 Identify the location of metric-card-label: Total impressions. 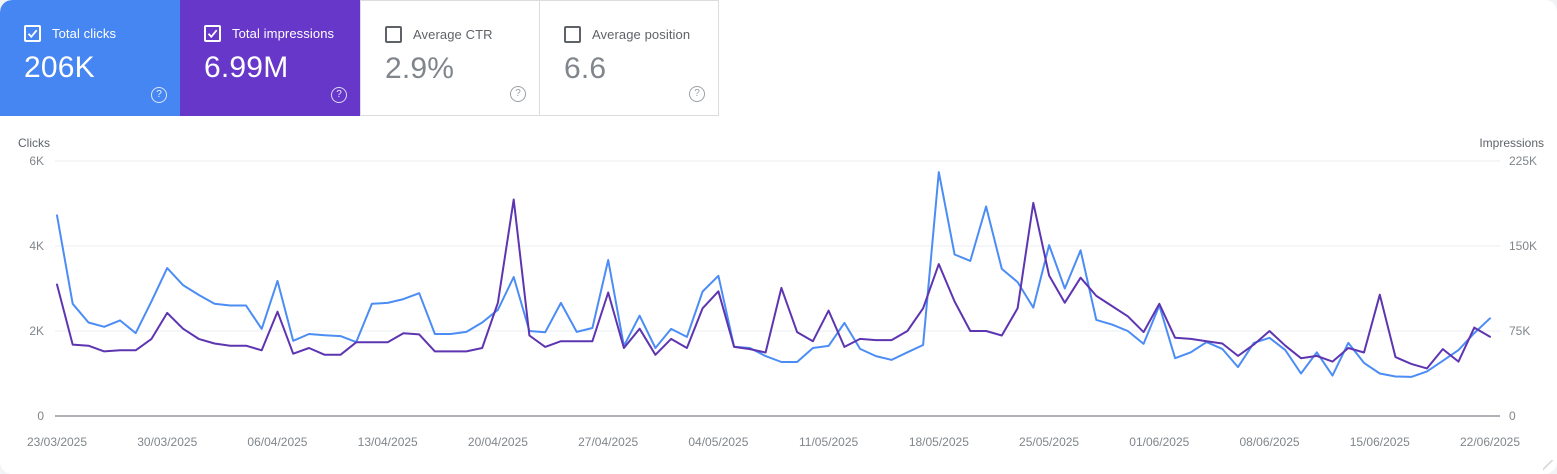
(283, 33).